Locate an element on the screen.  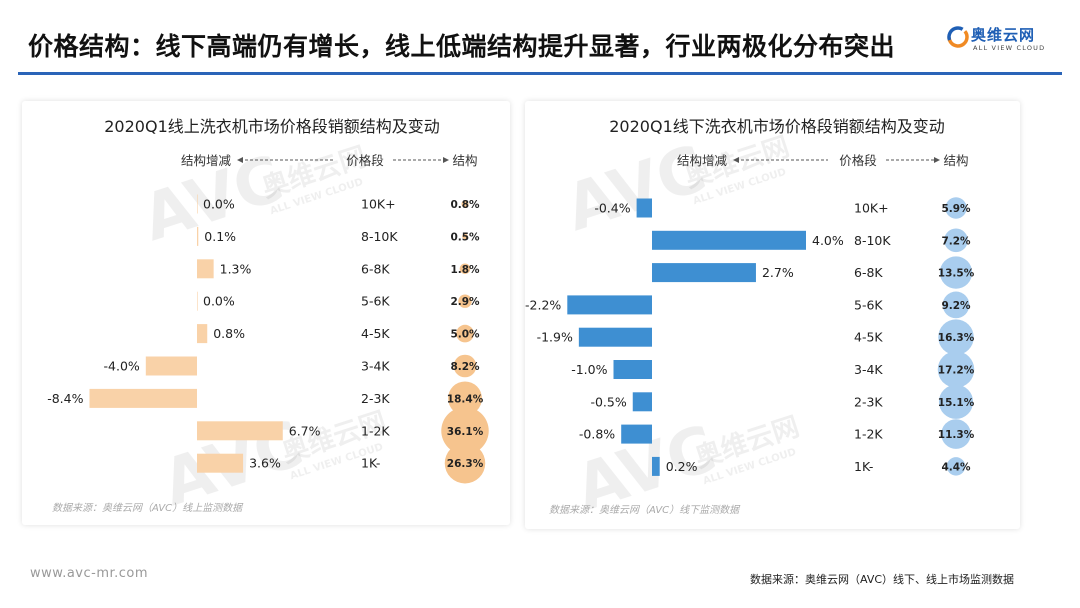
logo-name-en: ALL VIEW CLOUD is located at coordinates (1009, 48).